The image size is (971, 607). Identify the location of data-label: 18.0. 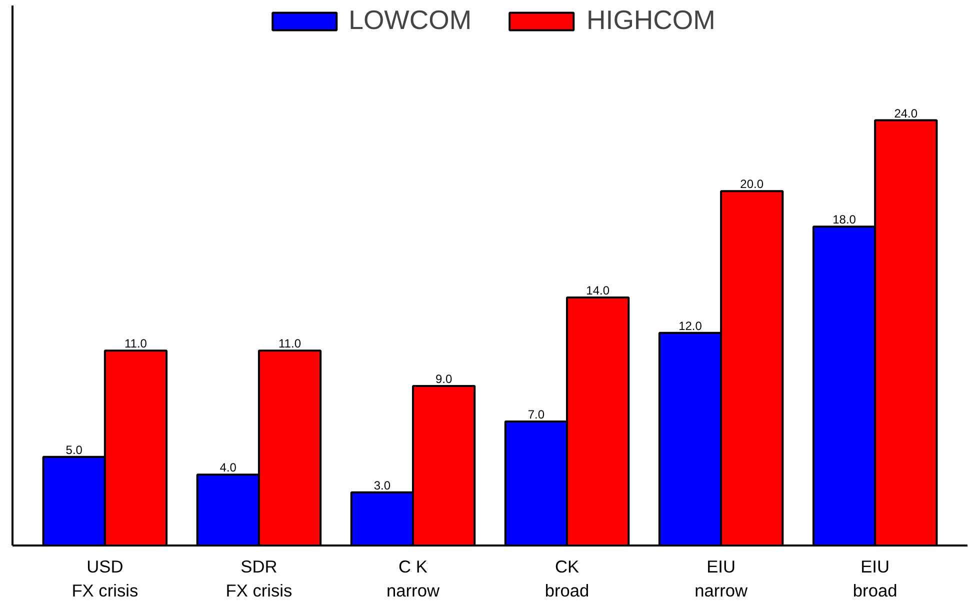
(844, 219).